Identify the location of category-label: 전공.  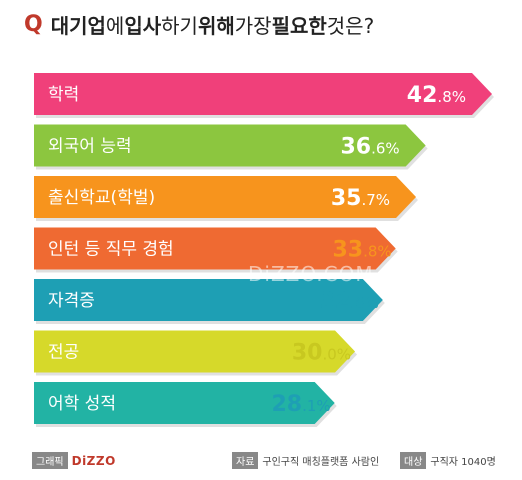
(63, 353).